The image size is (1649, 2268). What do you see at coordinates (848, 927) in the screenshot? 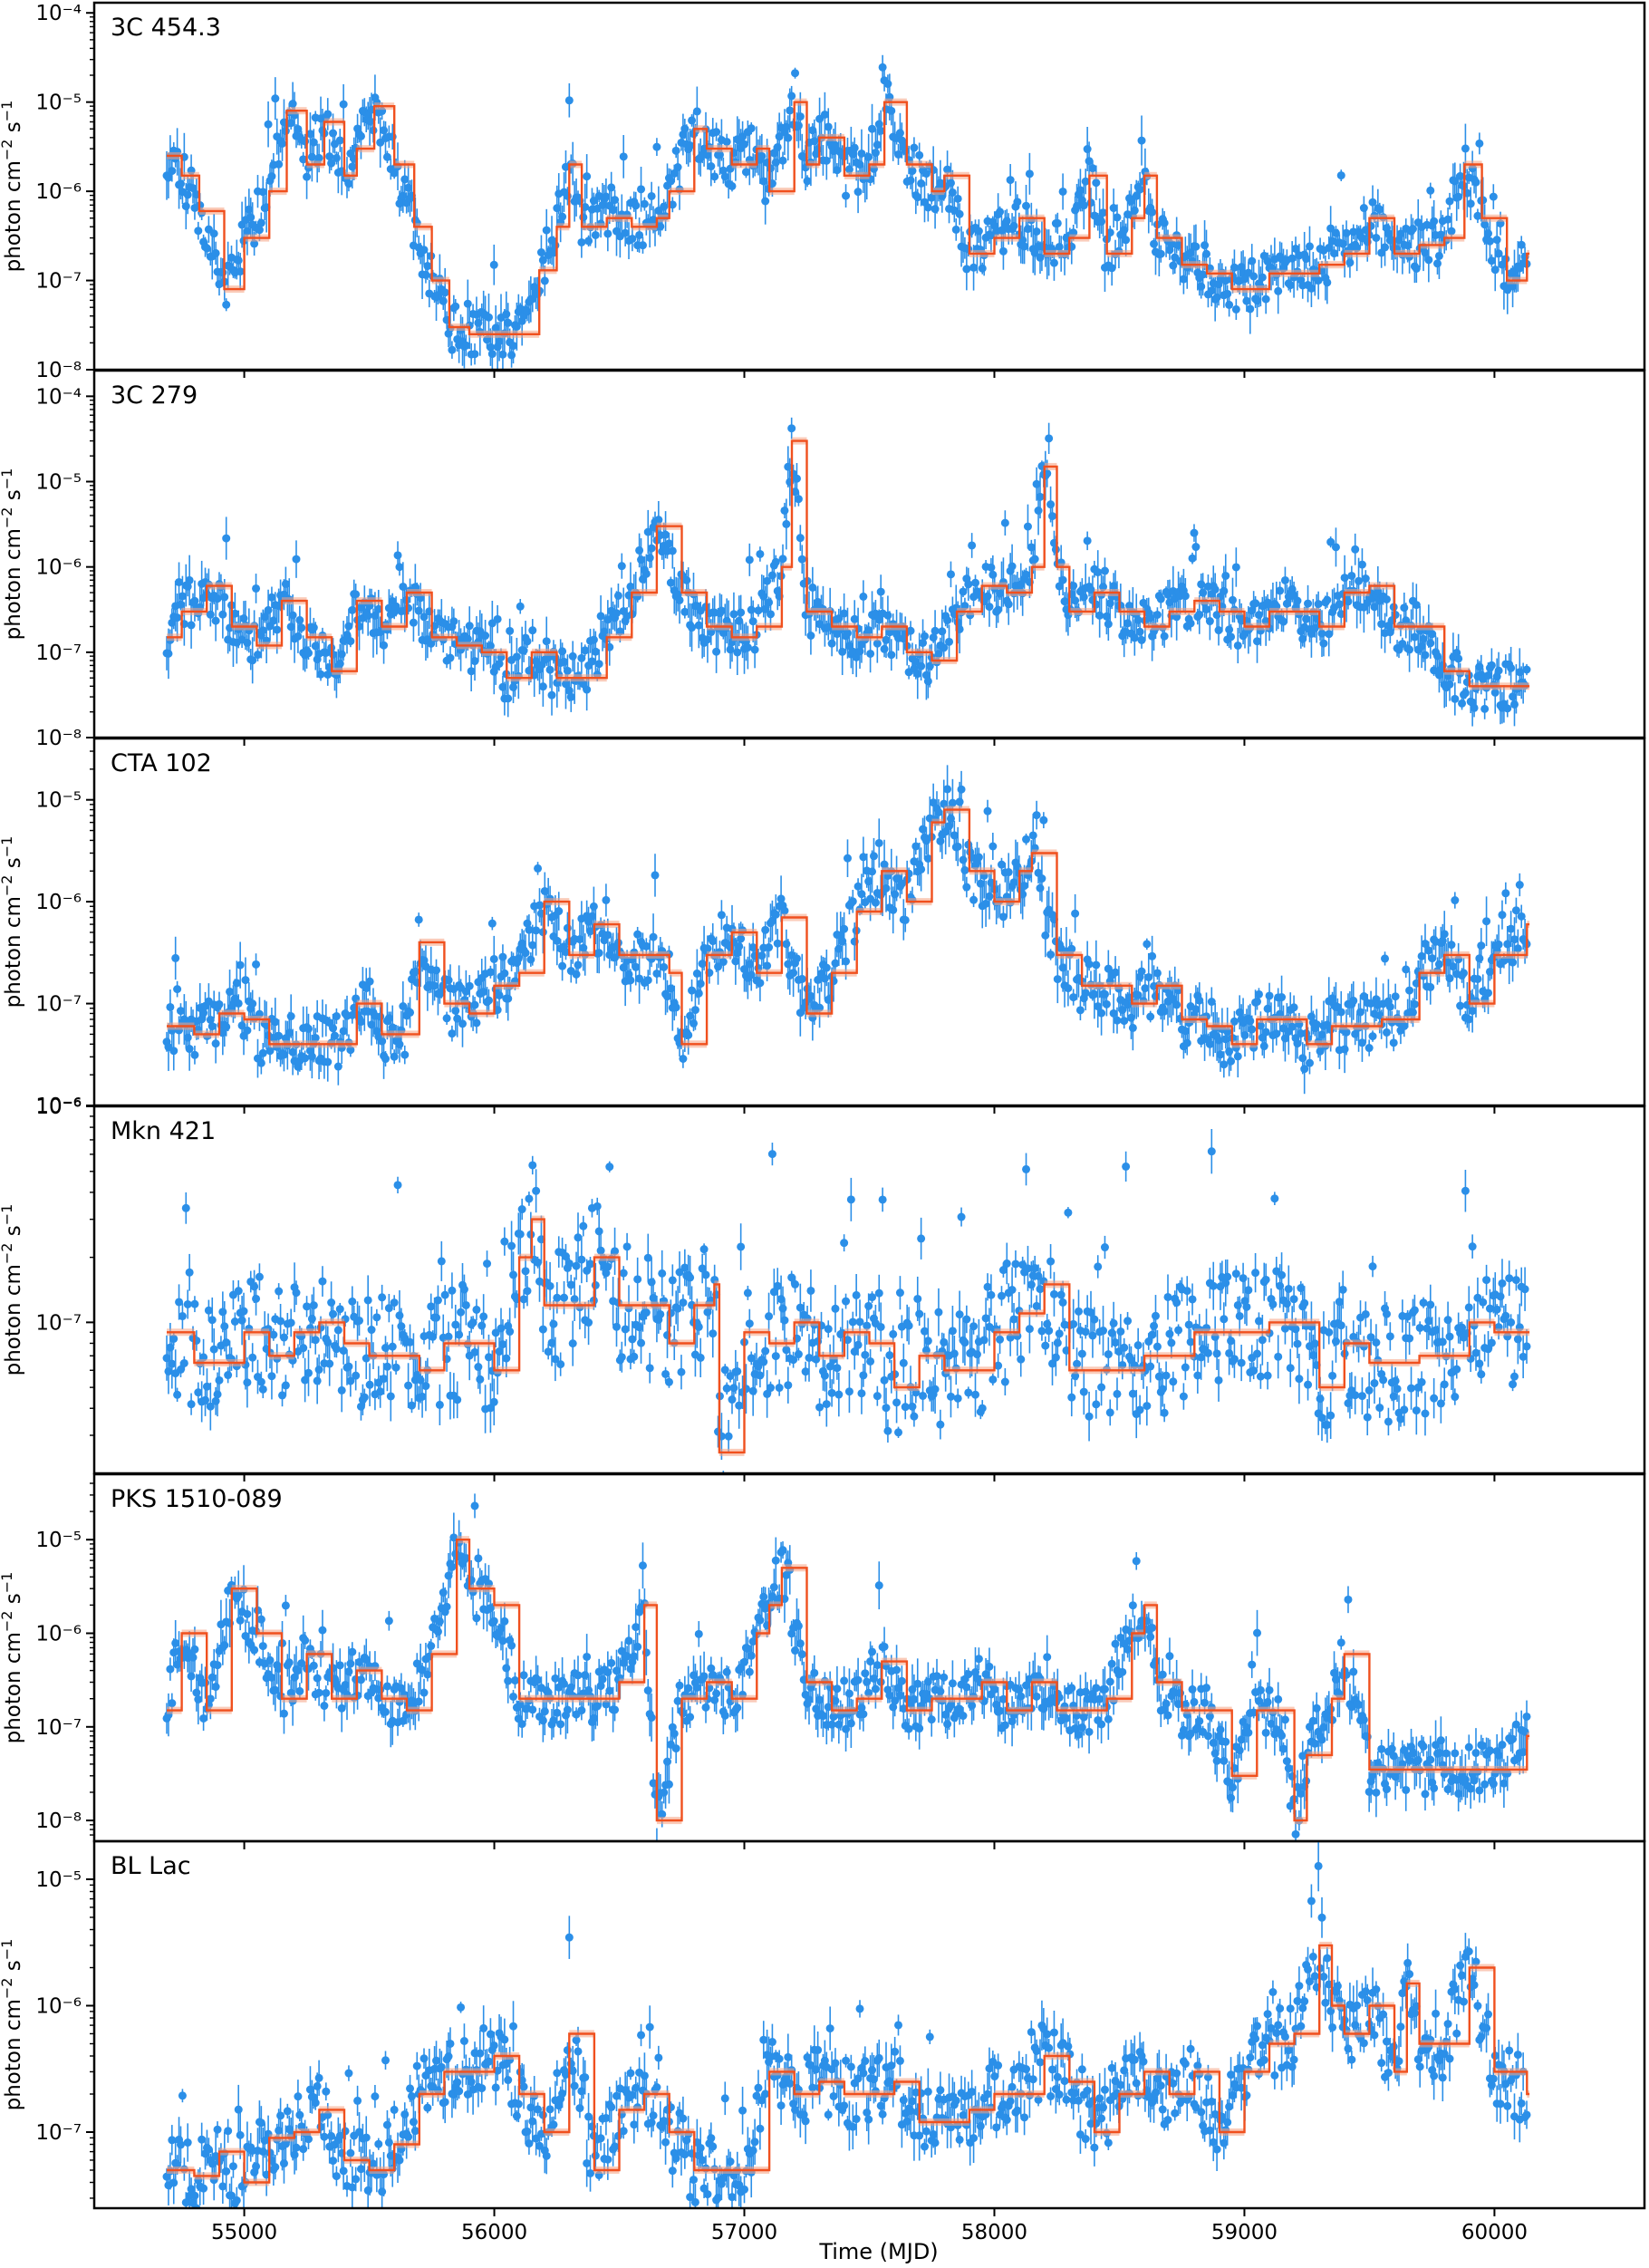
I see `block-step-line` at bounding box center [848, 927].